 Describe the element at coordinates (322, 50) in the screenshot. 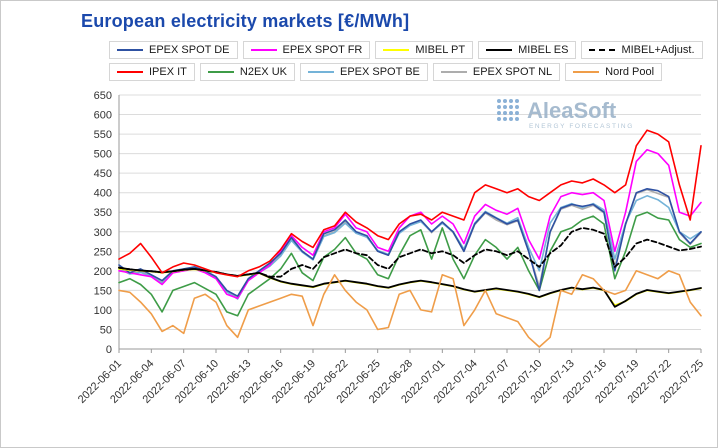

I see `legend-item-label: EPEX SPOT FR` at that location.